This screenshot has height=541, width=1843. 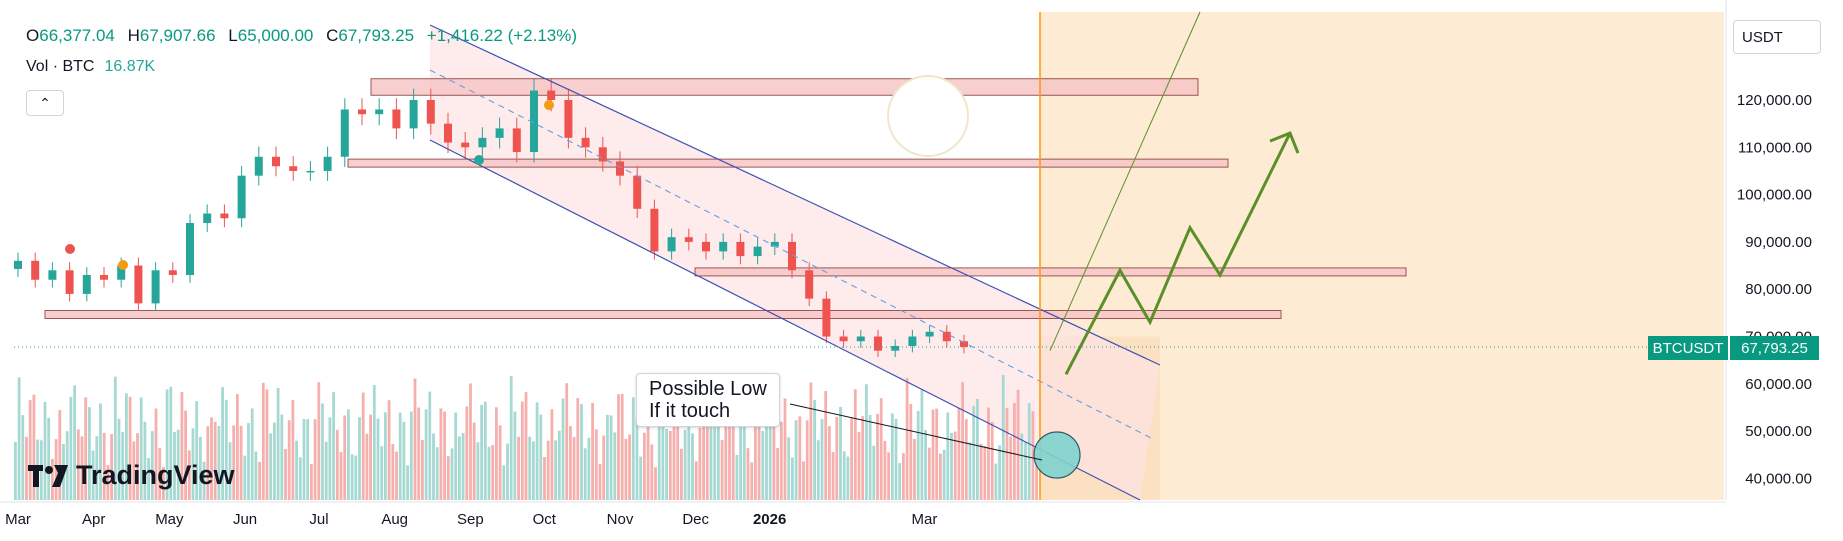 I want to click on time-tick-label: Aug, so click(x=394, y=519).